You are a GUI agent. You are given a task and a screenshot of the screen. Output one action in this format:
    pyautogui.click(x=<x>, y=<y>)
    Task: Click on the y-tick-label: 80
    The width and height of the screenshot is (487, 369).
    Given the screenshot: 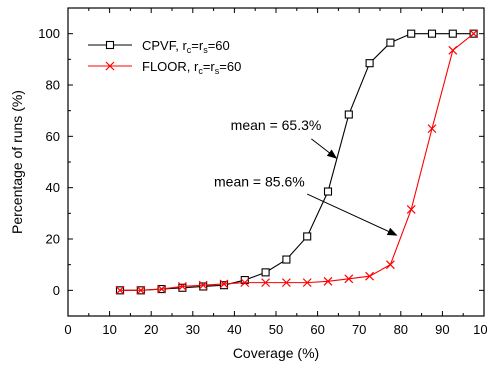 What is the action you would take?
    pyautogui.click(x=53, y=85)
    